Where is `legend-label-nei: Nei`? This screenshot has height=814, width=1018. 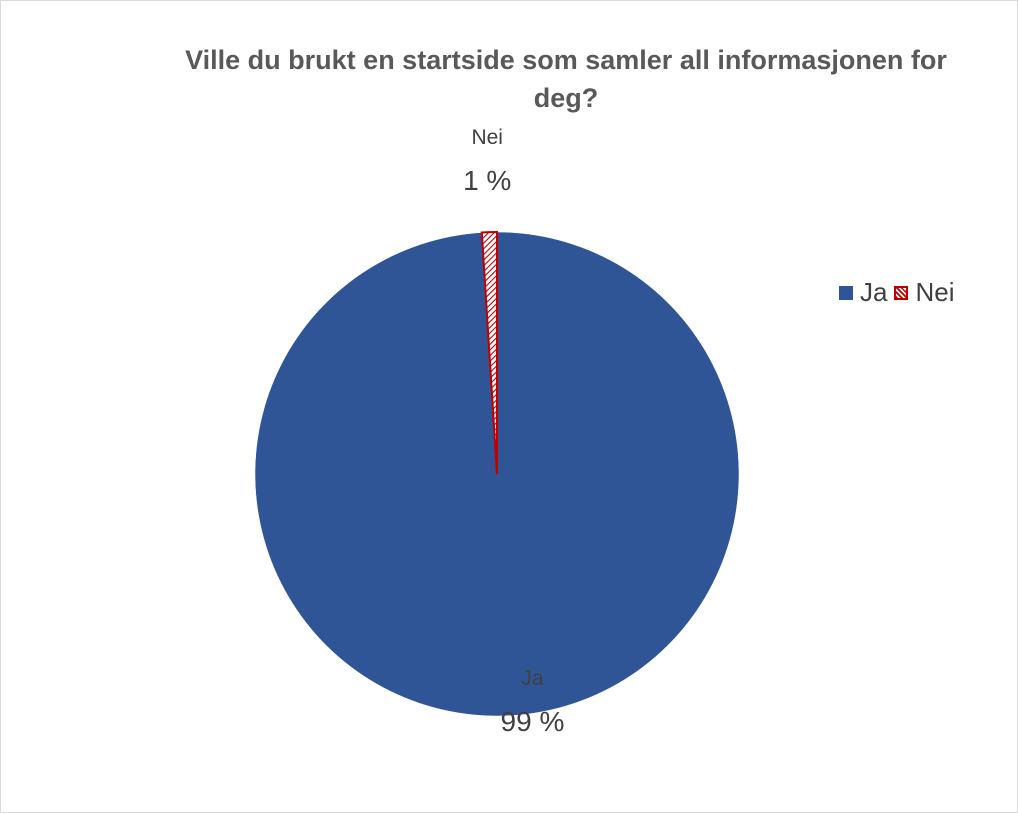
legend-label-nei: Nei is located at coordinates (935, 292).